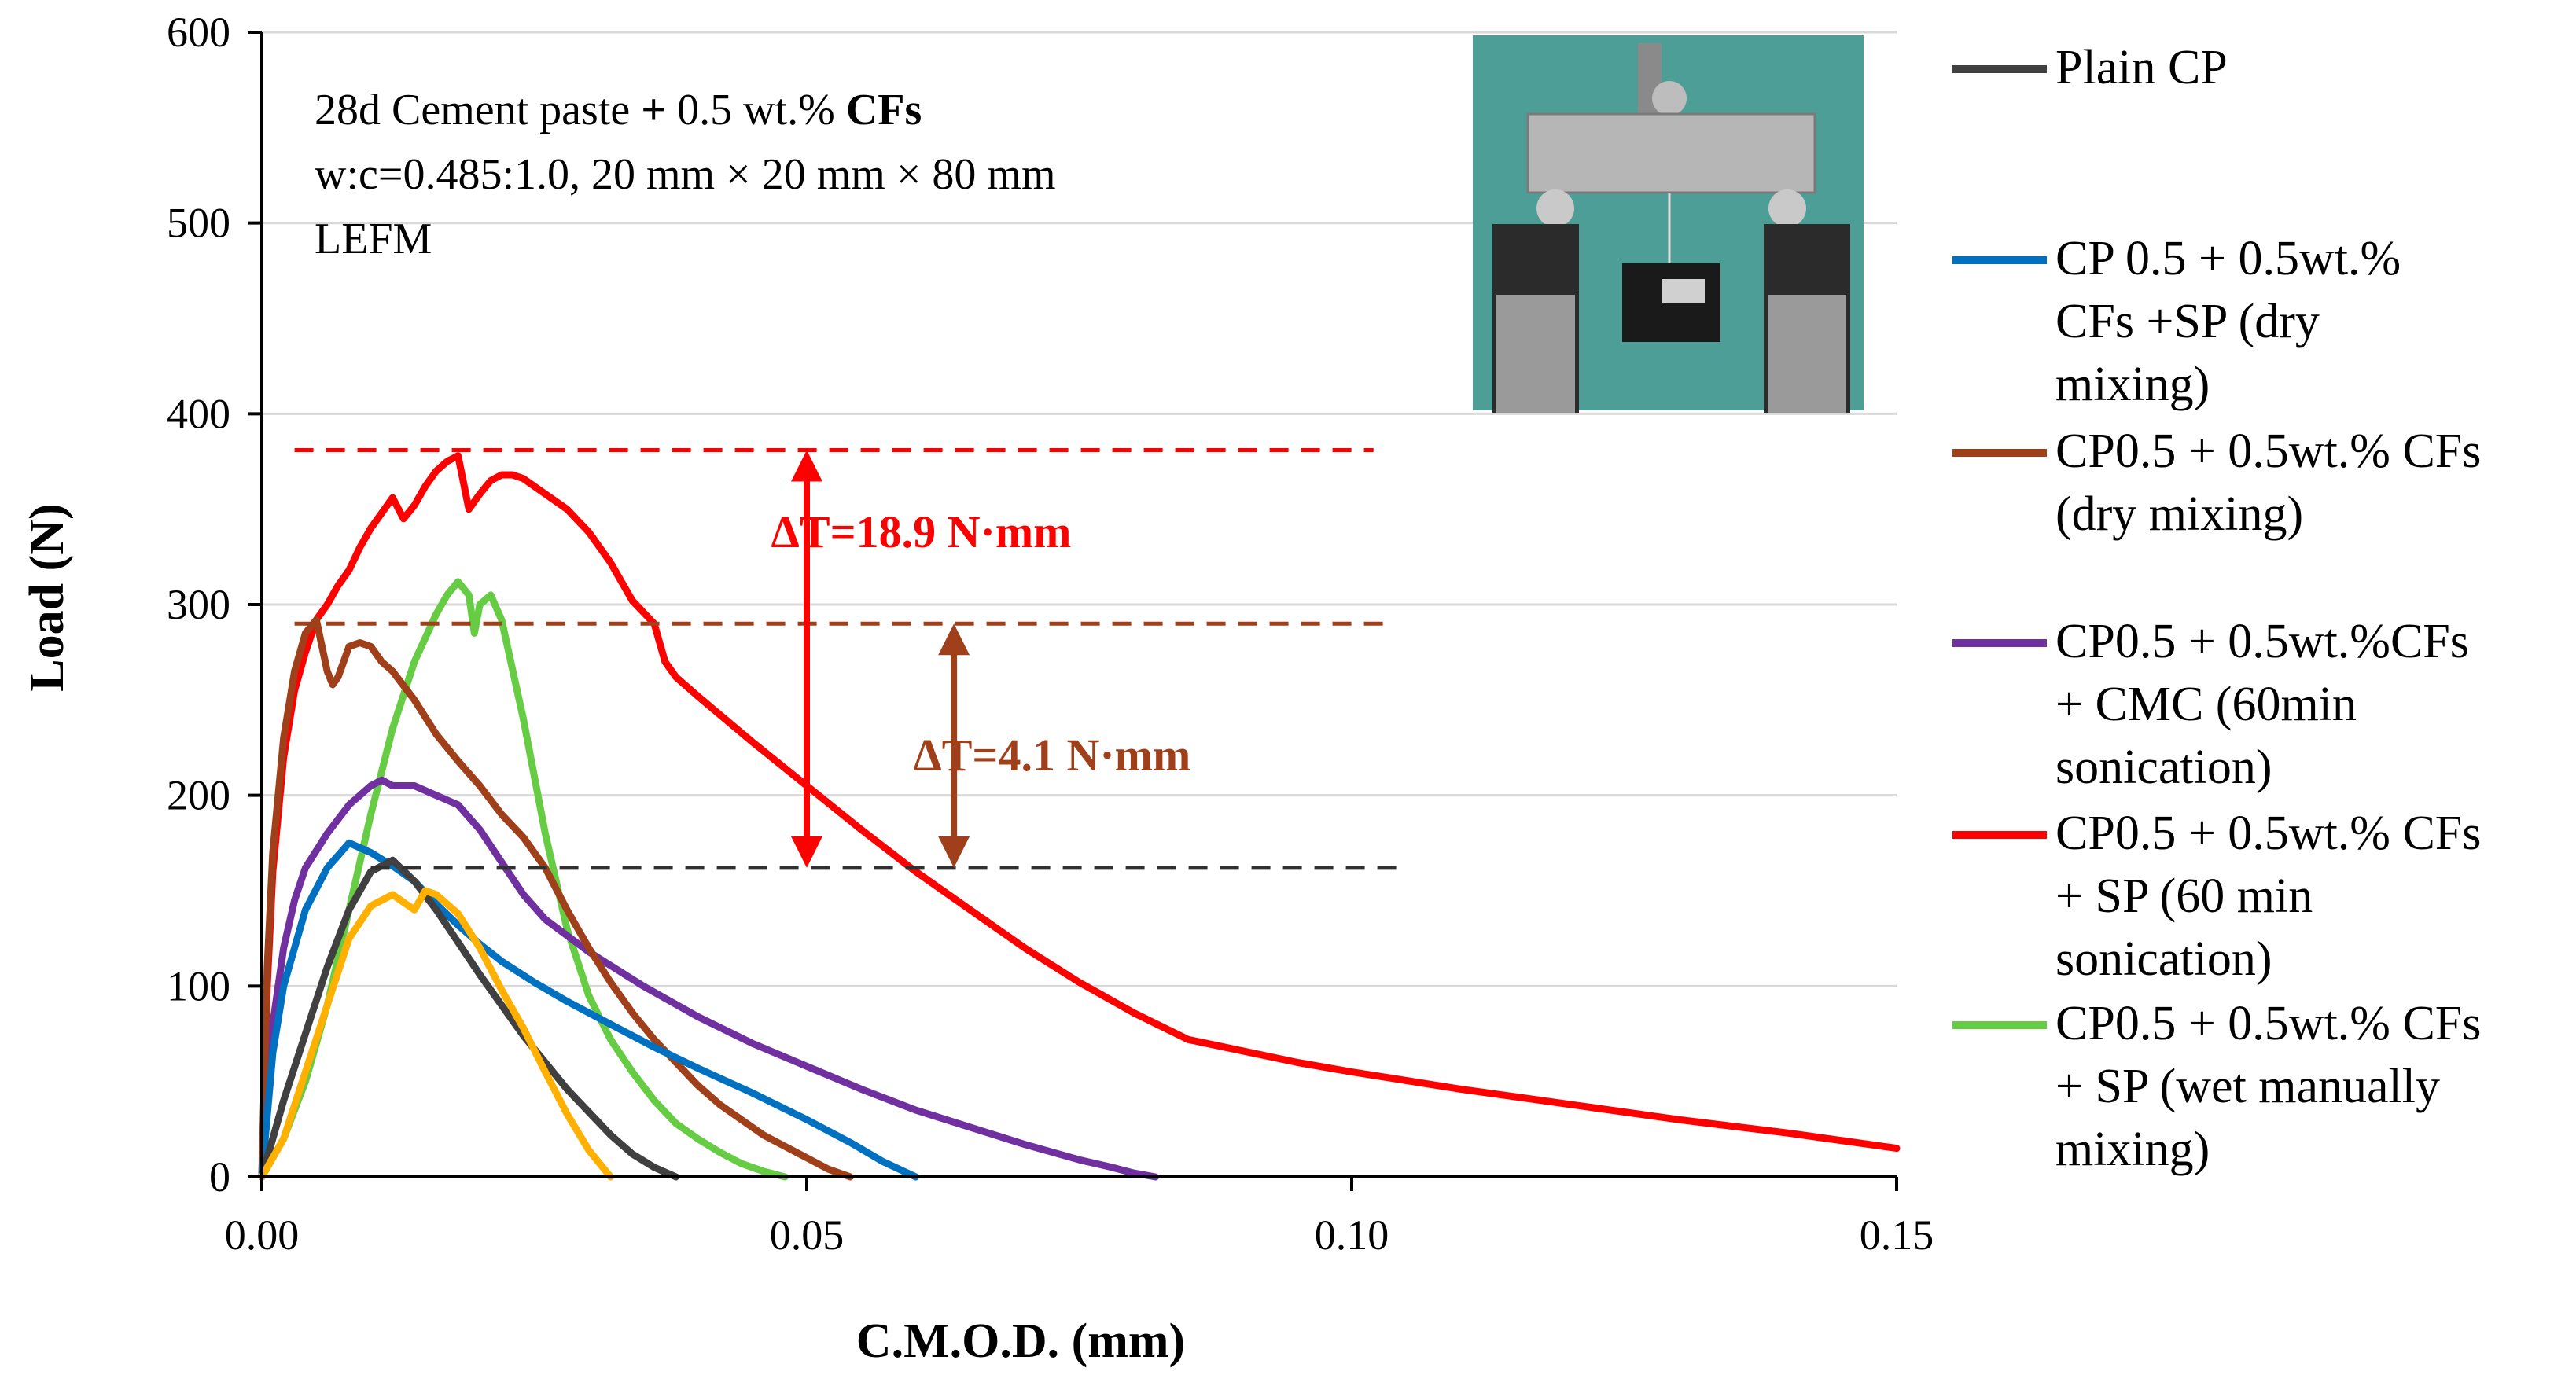  I want to click on legend-label-4-1: + SP (60 min, so click(2184, 896).